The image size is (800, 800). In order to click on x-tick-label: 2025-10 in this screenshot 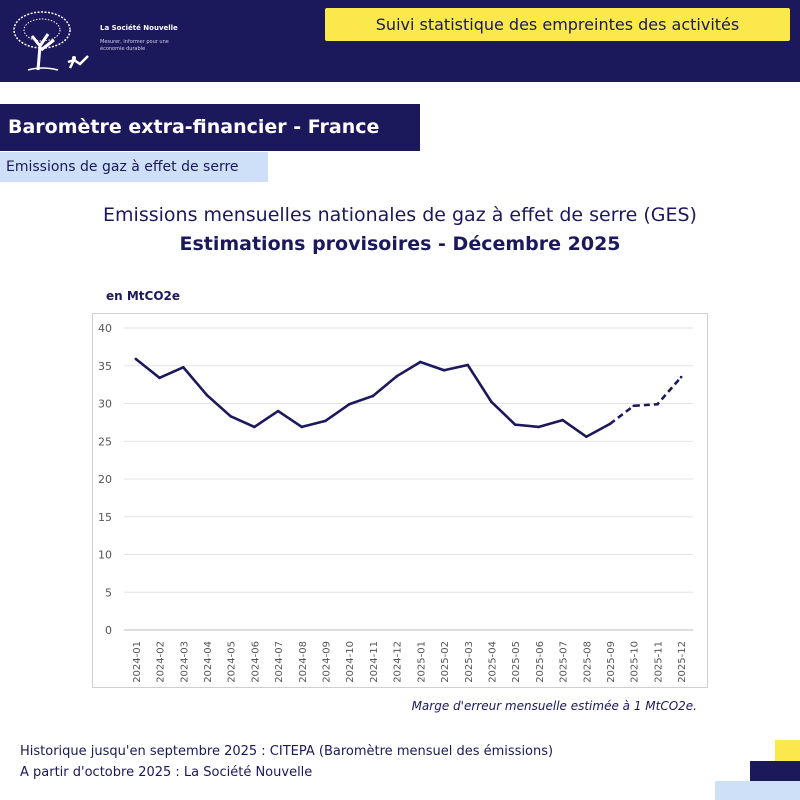, I will do `click(635, 662)`.